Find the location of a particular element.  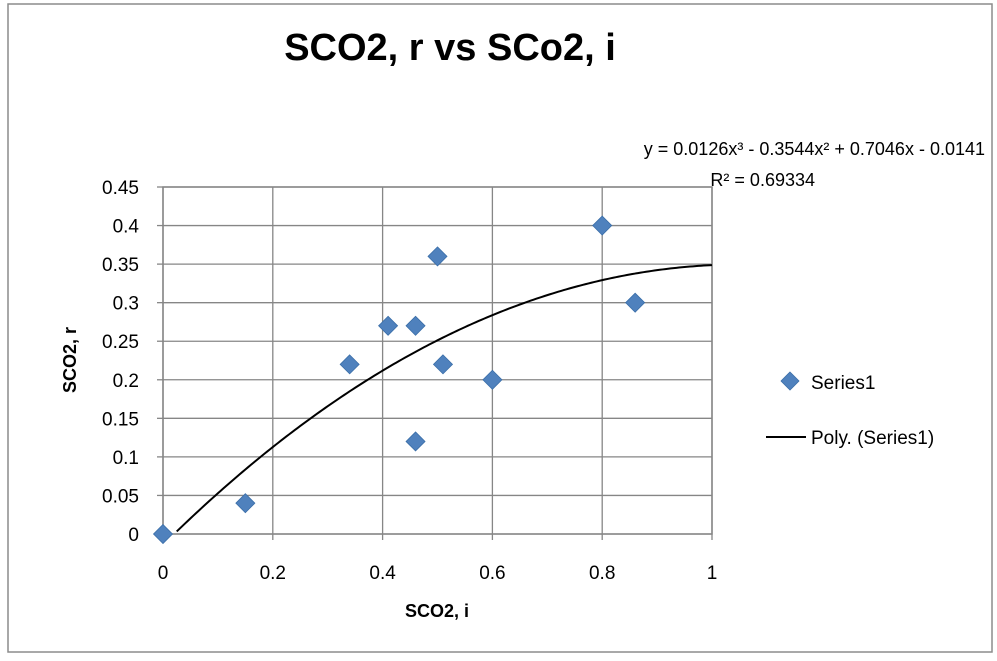

y-tick-label: 0 is located at coordinates (133, 535).